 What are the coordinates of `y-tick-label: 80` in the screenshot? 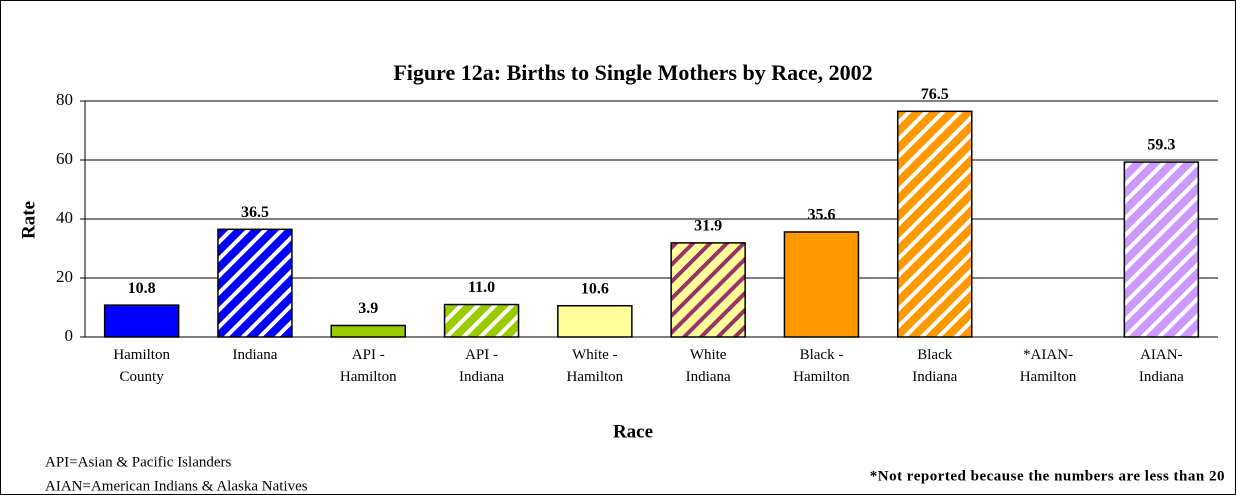 It's located at (64, 99).